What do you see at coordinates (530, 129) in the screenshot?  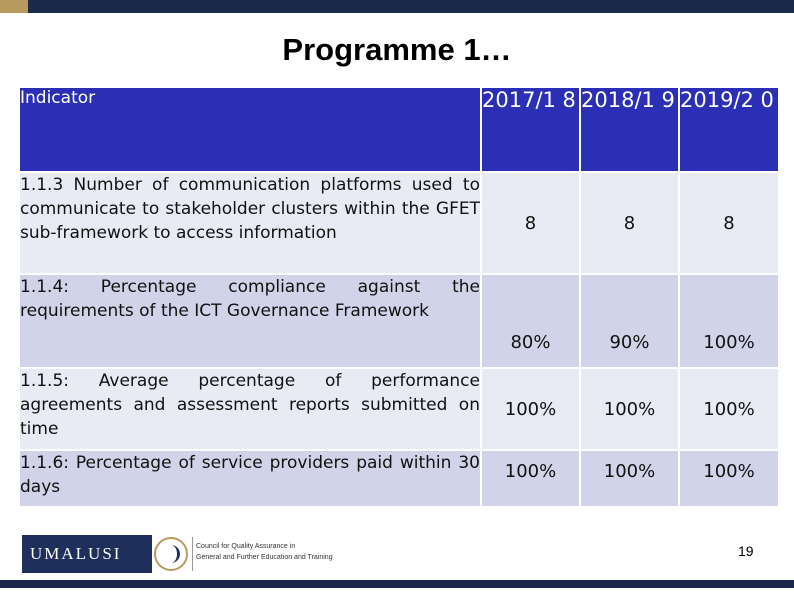 I see `header-year: 2017/1 8` at bounding box center [530, 129].